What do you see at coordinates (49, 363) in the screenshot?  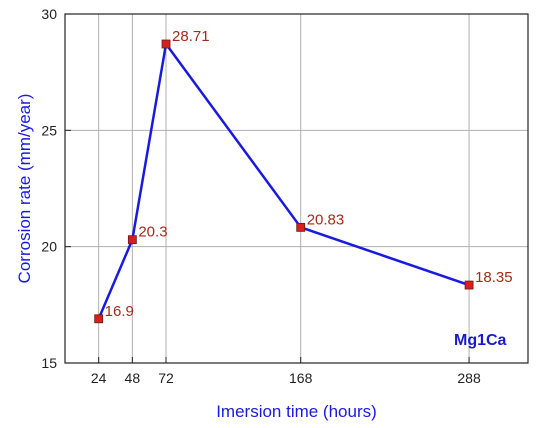 I see `y-tick-label-0: 15` at bounding box center [49, 363].